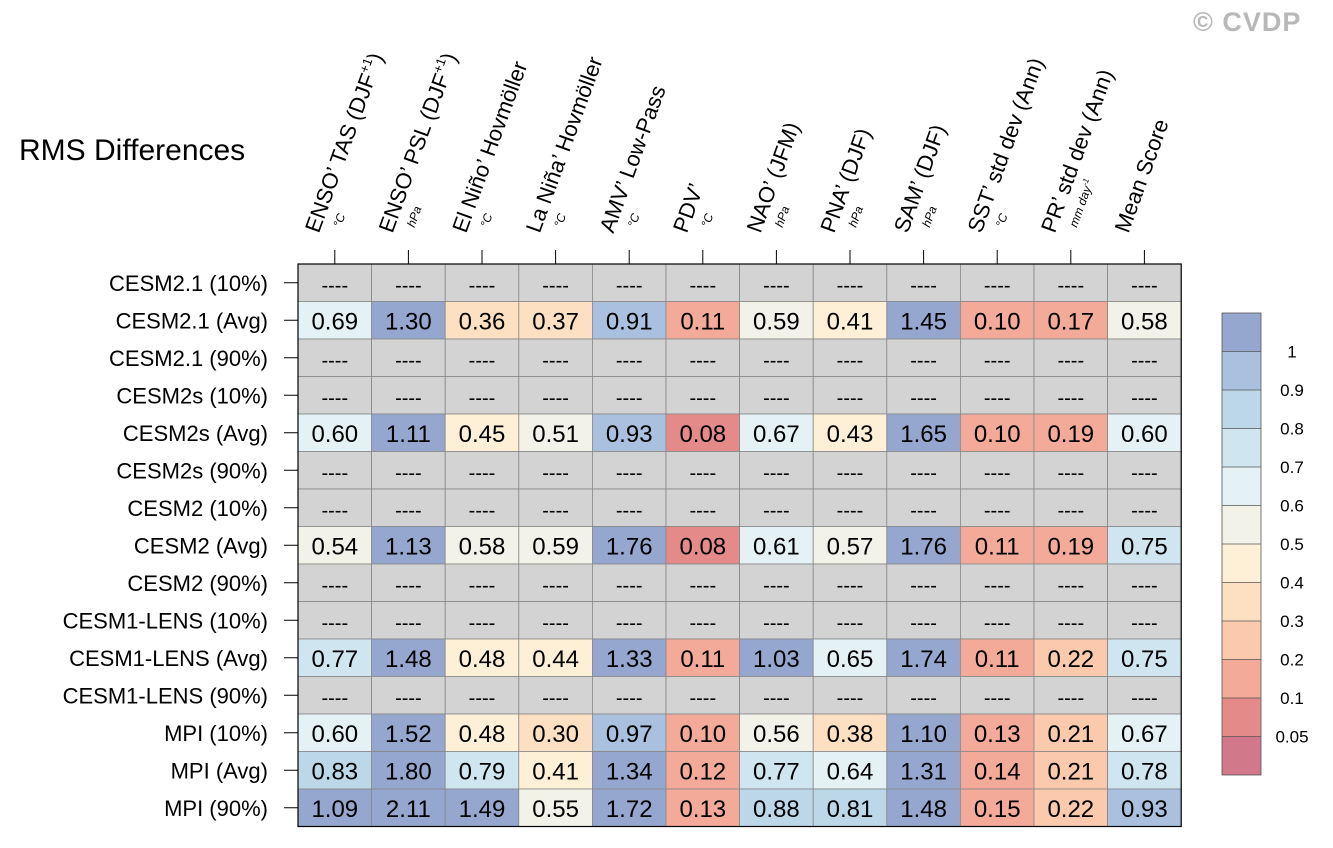 The height and width of the screenshot is (848, 1333). What do you see at coordinates (334, 546) in the screenshot?
I see `cell-value: 0.54` at bounding box center [334, 546].